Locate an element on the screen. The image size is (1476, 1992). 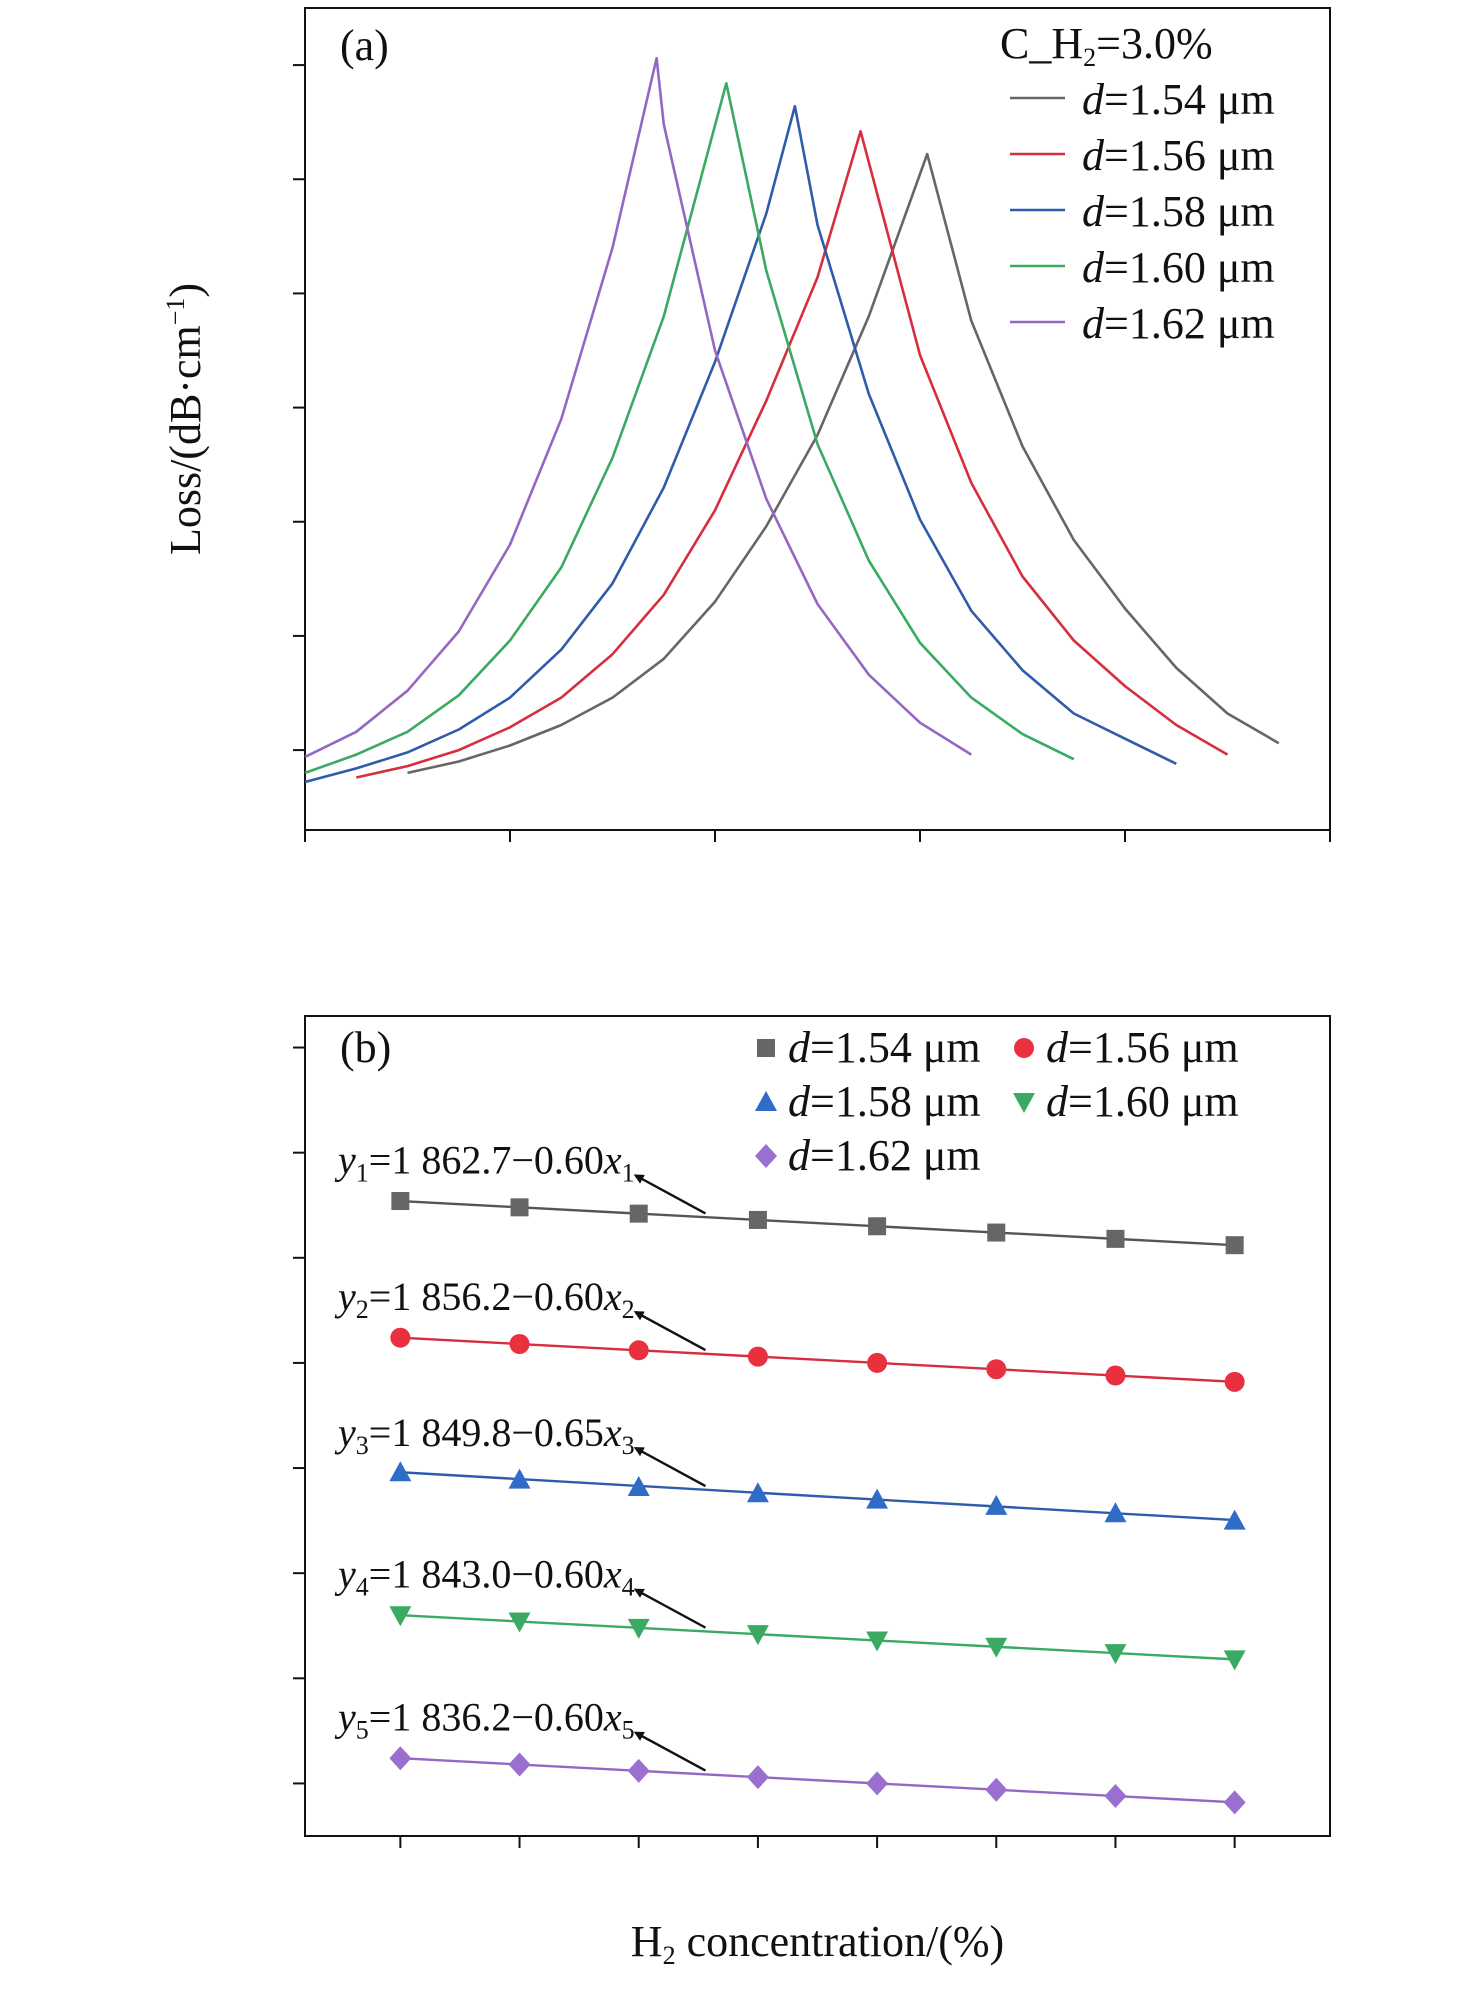
panel-b-fit-equation-mid: =1 856.2−0.60 is located at coordinates (486, 1296).